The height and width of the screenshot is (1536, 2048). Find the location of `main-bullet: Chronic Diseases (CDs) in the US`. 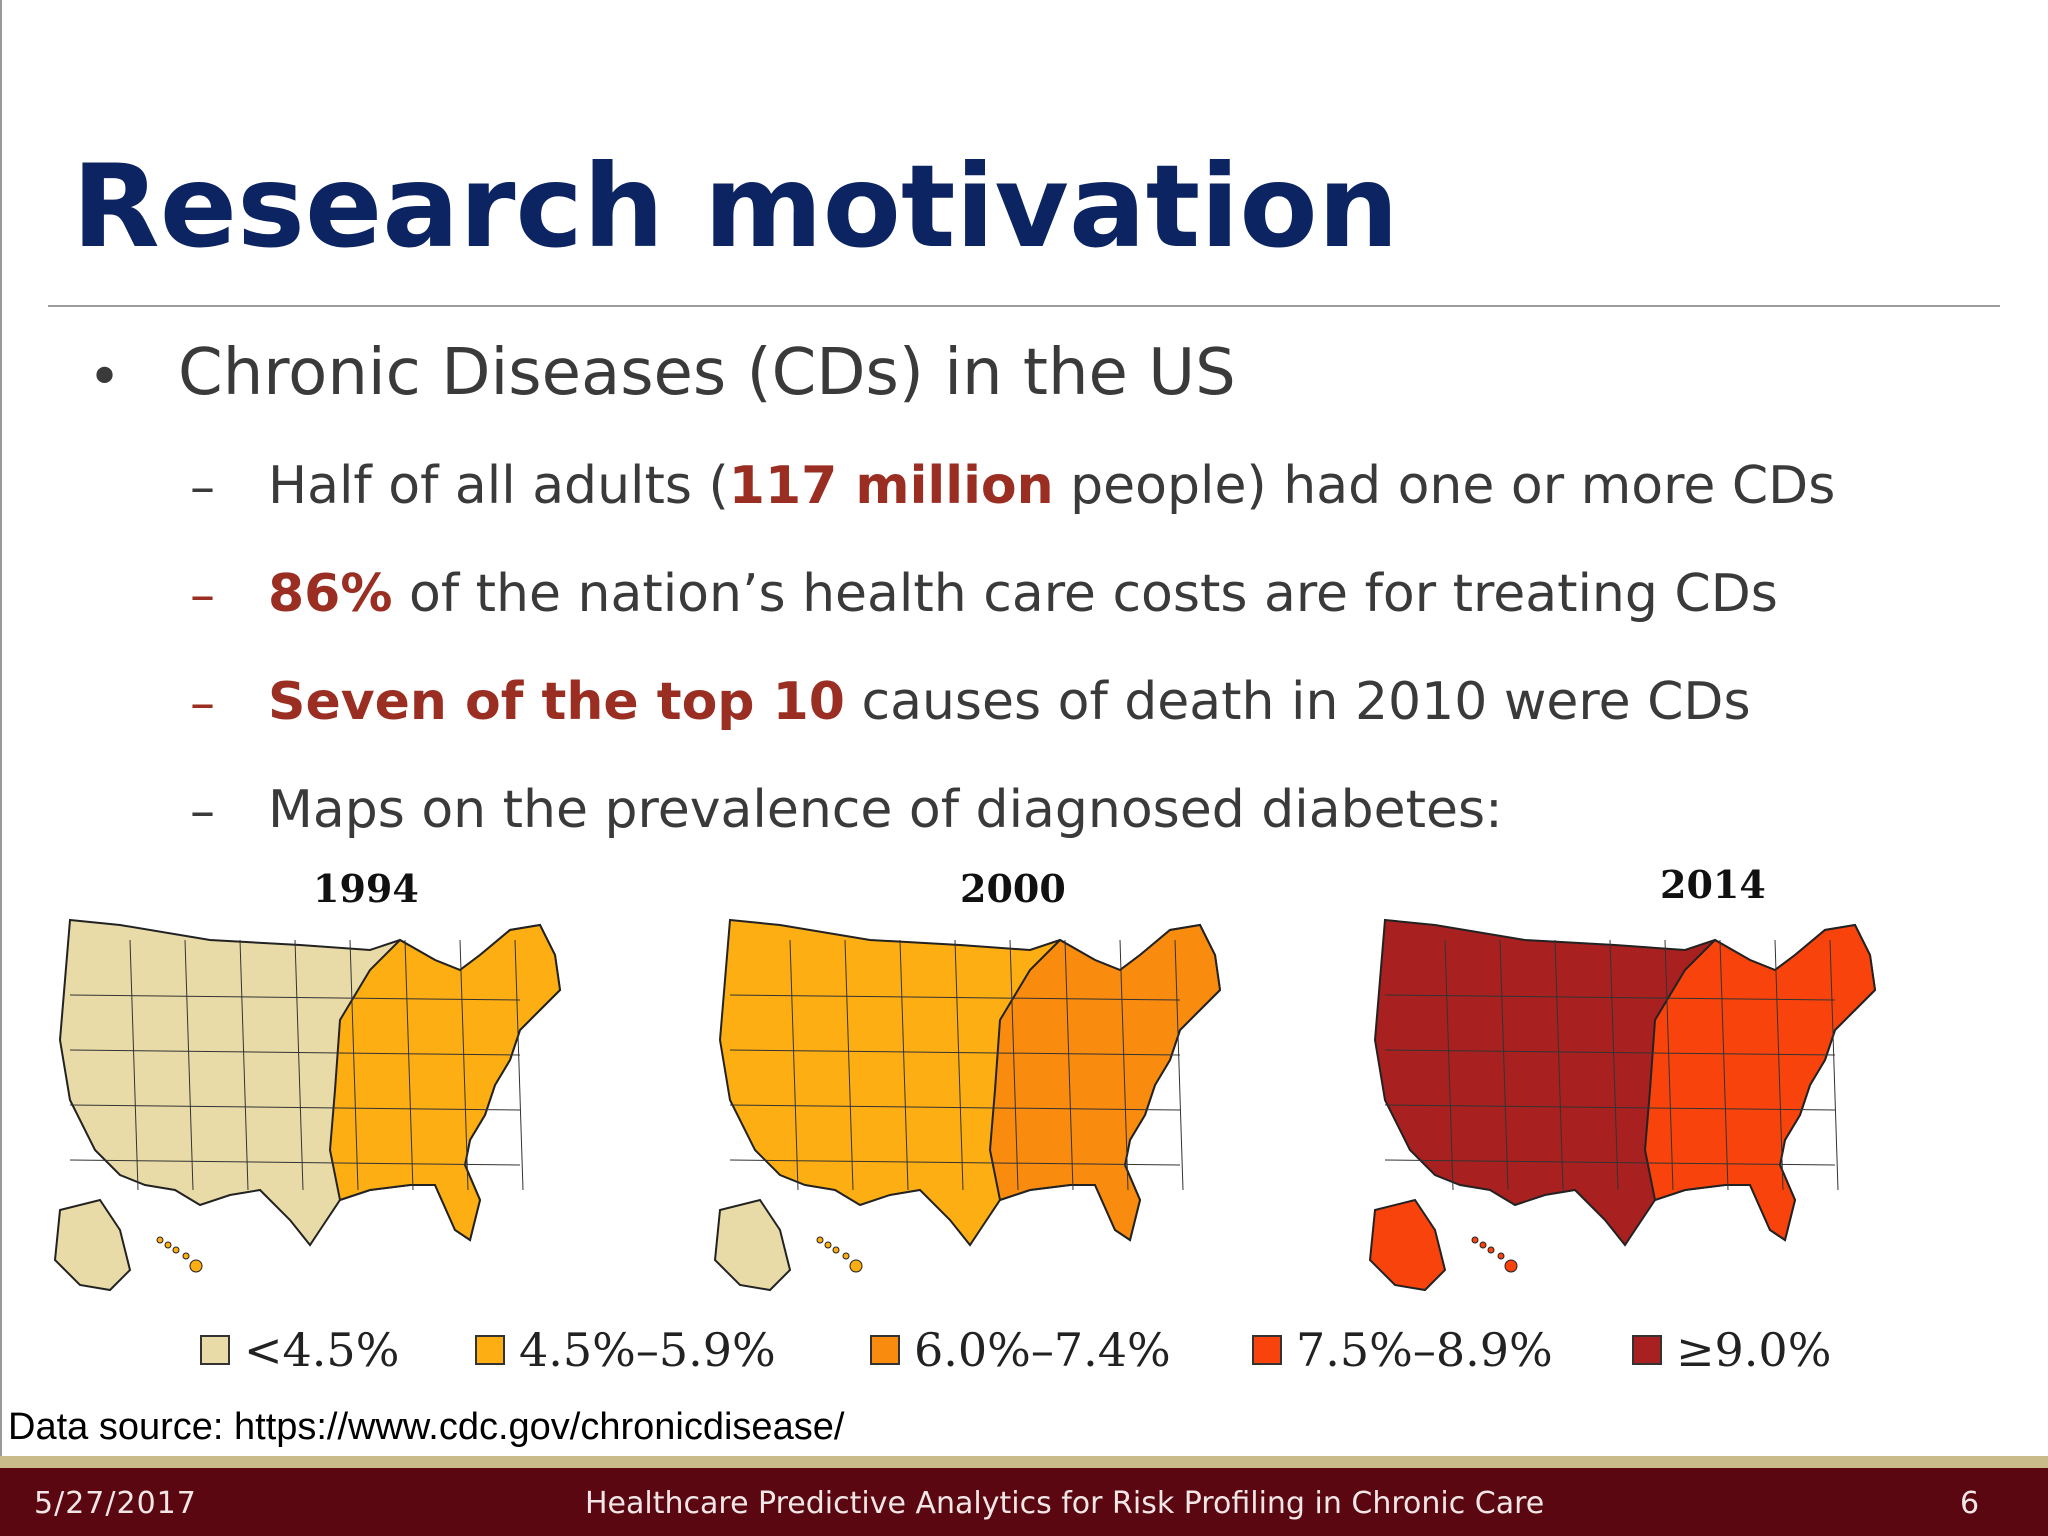

main-bullet: Chronic Diseases (CDs) in the US is located at coordinates (707, 373).